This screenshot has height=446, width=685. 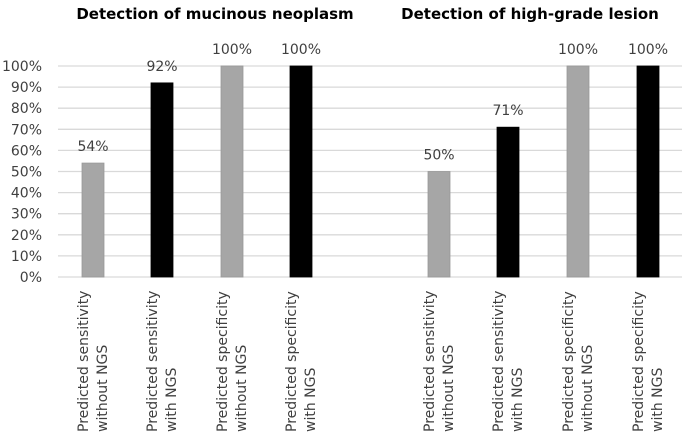 What do you see at coordinates (26, 236) in the screenshot?
I see `y-tick-label: 20%` at bounding box center [26, 236].